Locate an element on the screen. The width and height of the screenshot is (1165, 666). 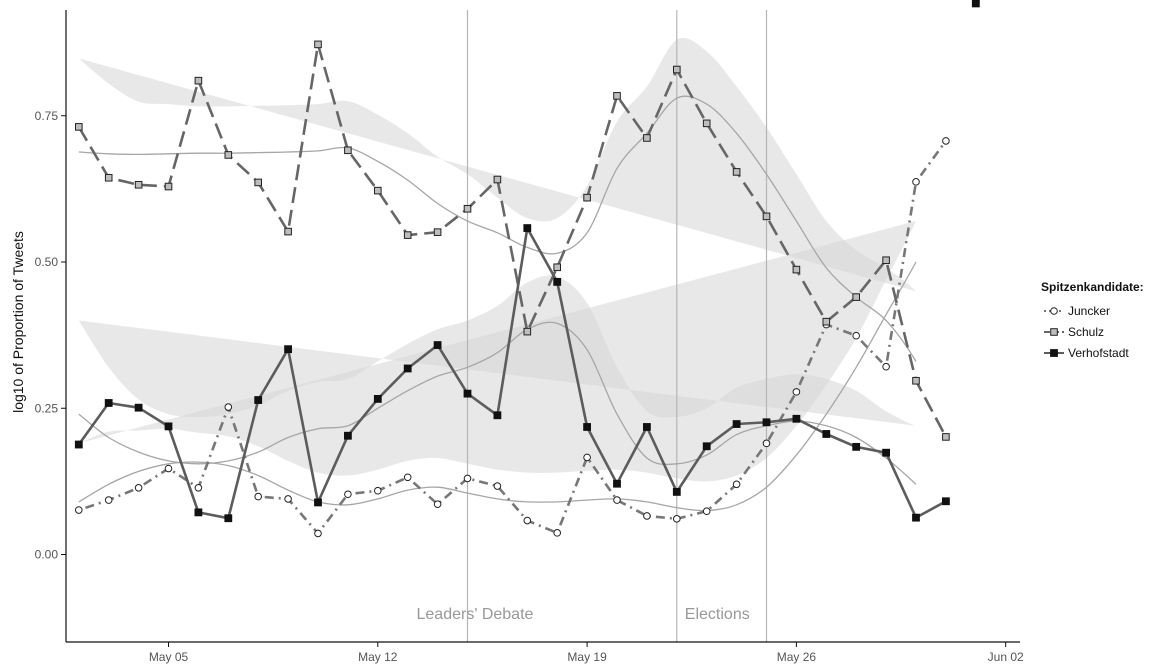
annotation-label: Elections is located at coordinates (717, 614).